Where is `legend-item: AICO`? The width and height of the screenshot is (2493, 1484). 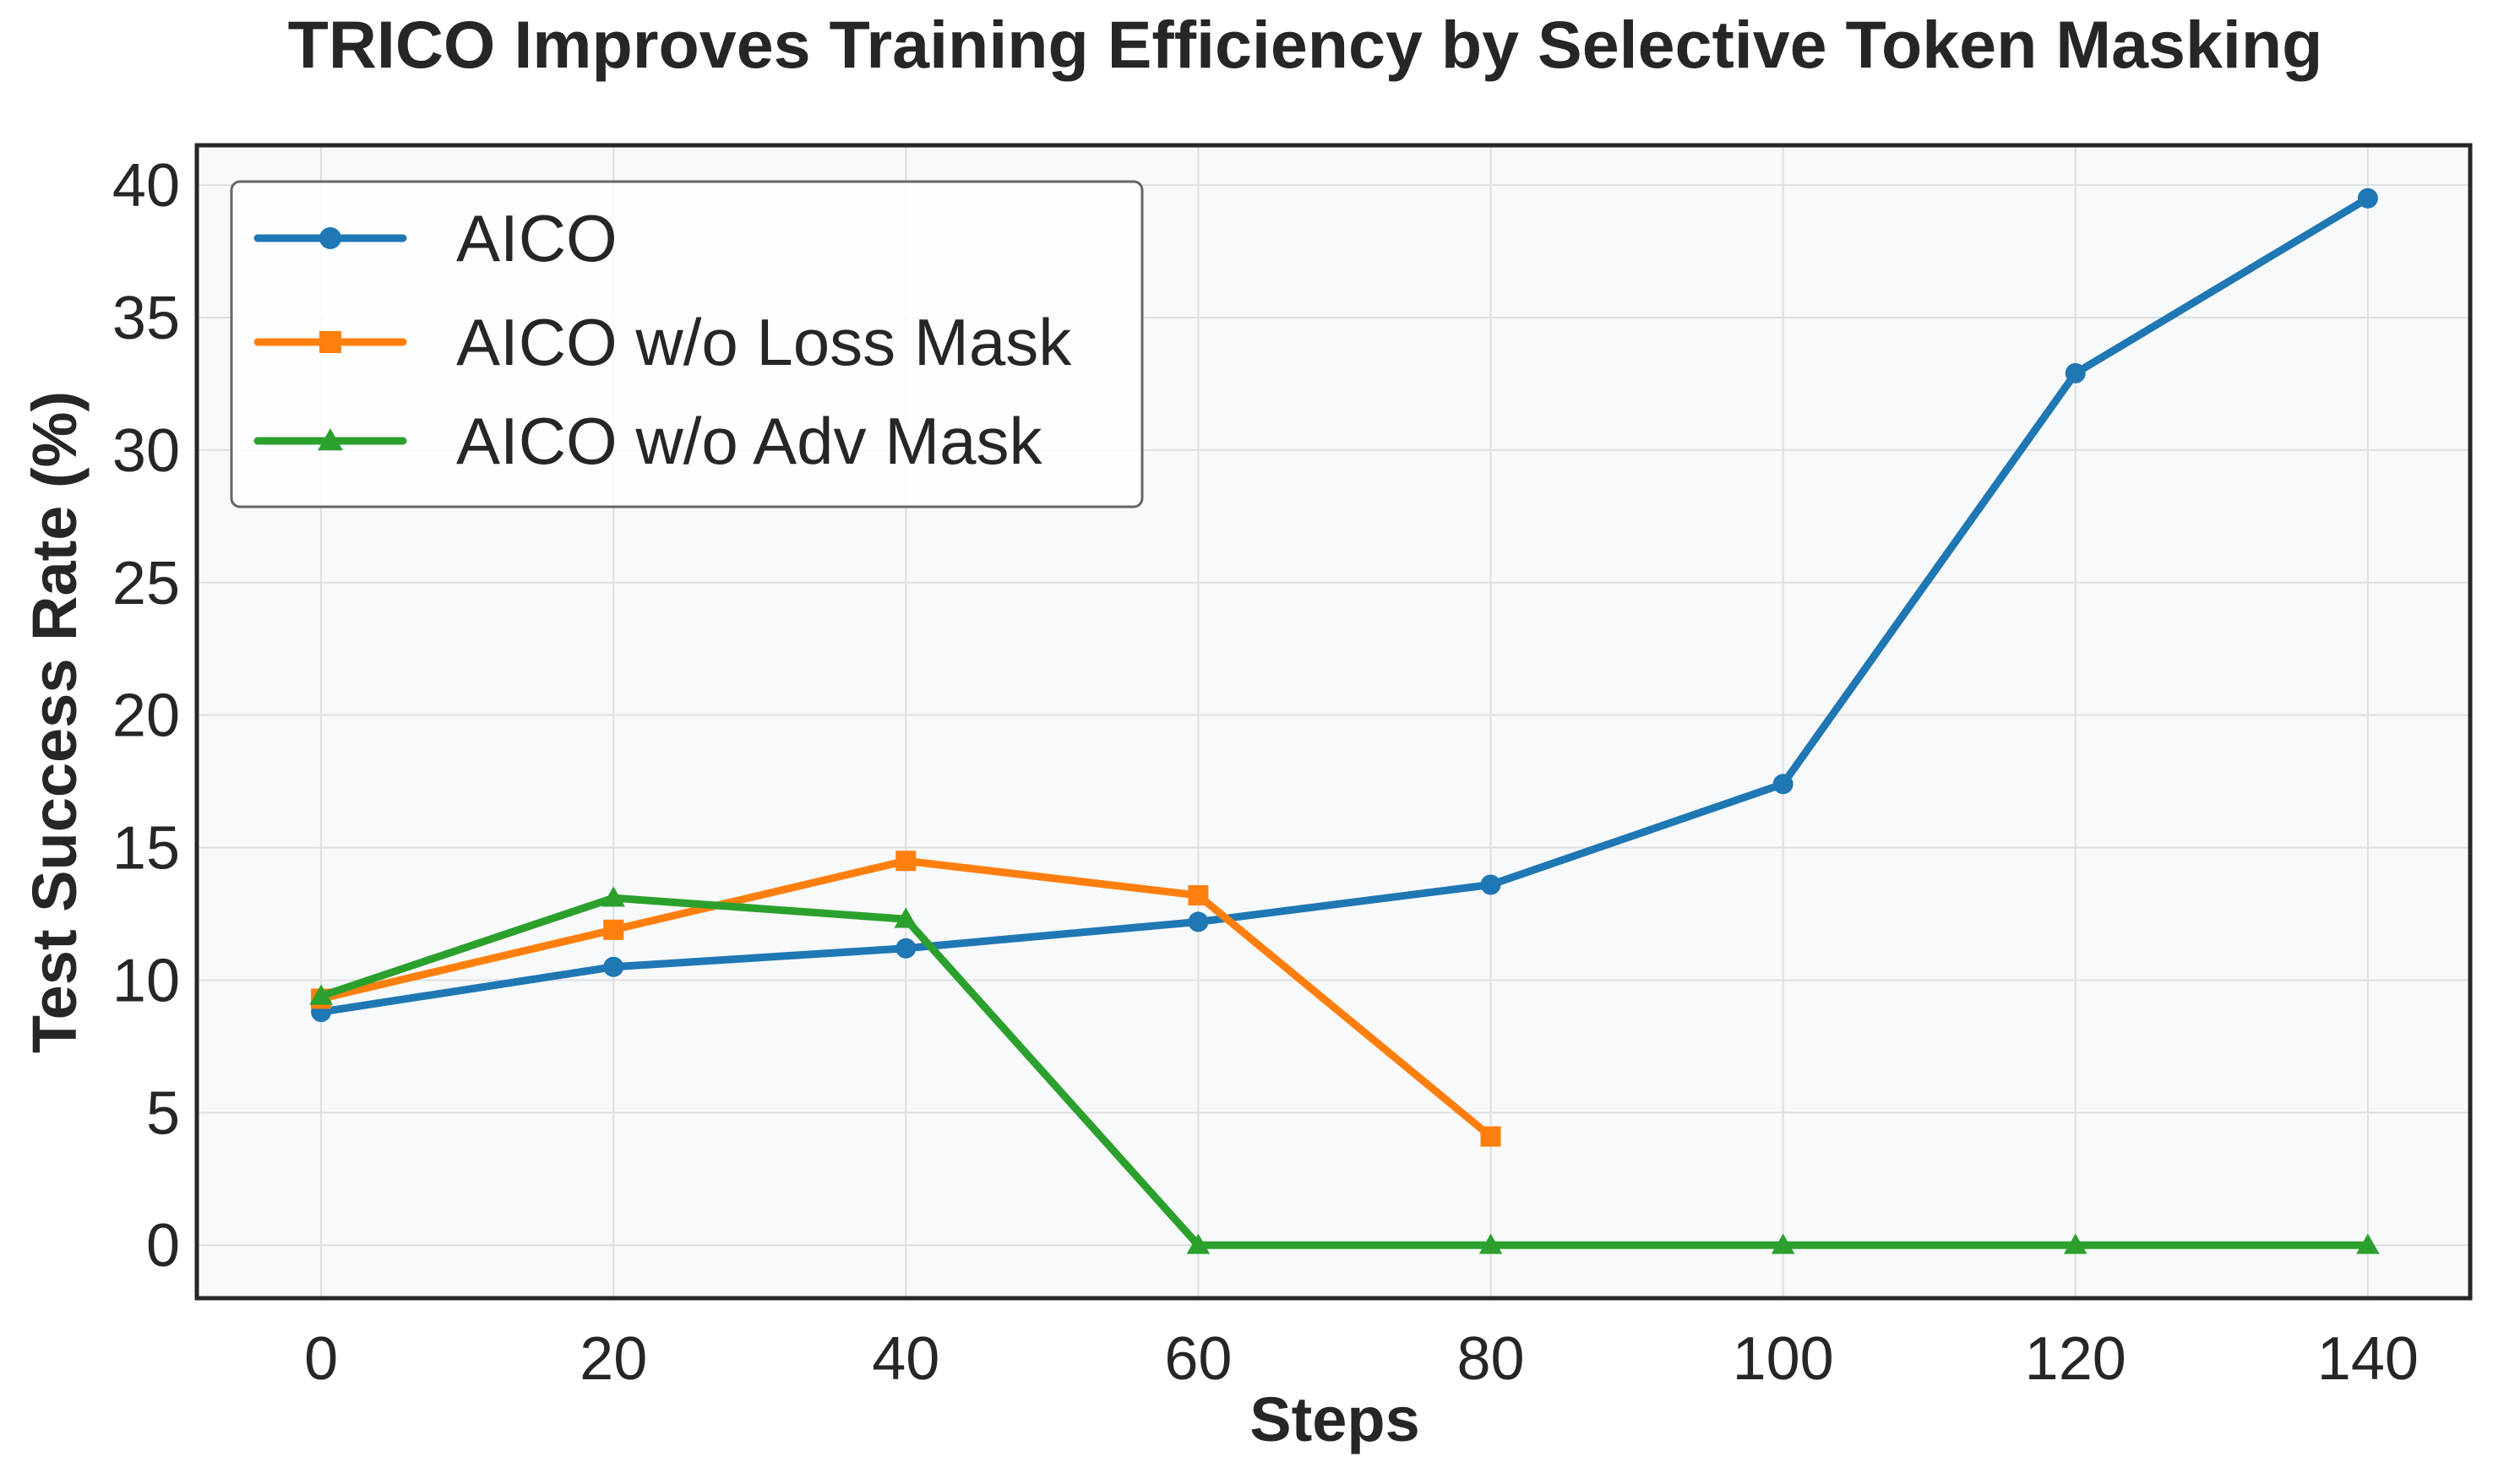
legend-item: AICO is located at coordinates (436, 238).